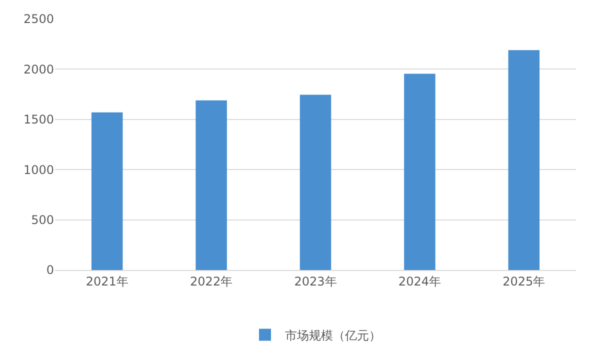 This screenshot has height=361, width=601. I want to click on legend-label: 市场规模（亿元）, so click(333, 335).